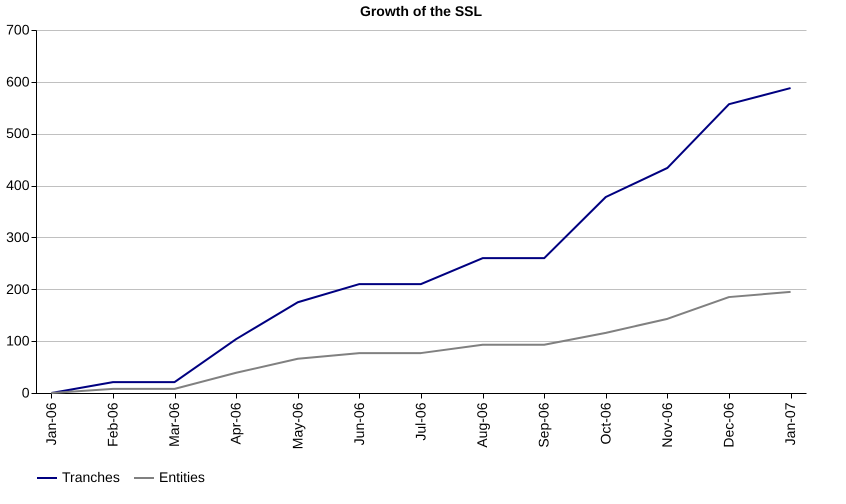 The width and height of the screenshot is (846, 504). I want to click on x-tick-label: Jan-07, so click(790, 424).